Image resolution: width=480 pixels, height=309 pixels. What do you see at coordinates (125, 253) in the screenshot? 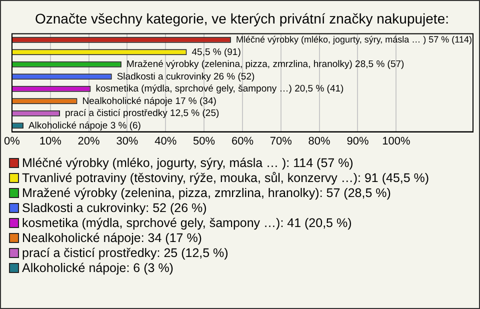
I see `legend-label: prací a čisticí prostředky: 25 (12,5 %)` at bounding box center [125, 253].